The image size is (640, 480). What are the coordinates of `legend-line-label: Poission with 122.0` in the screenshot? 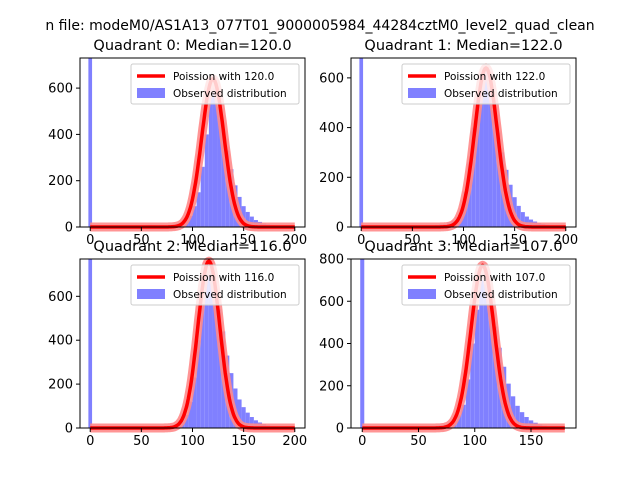 It's located at (494, 77).